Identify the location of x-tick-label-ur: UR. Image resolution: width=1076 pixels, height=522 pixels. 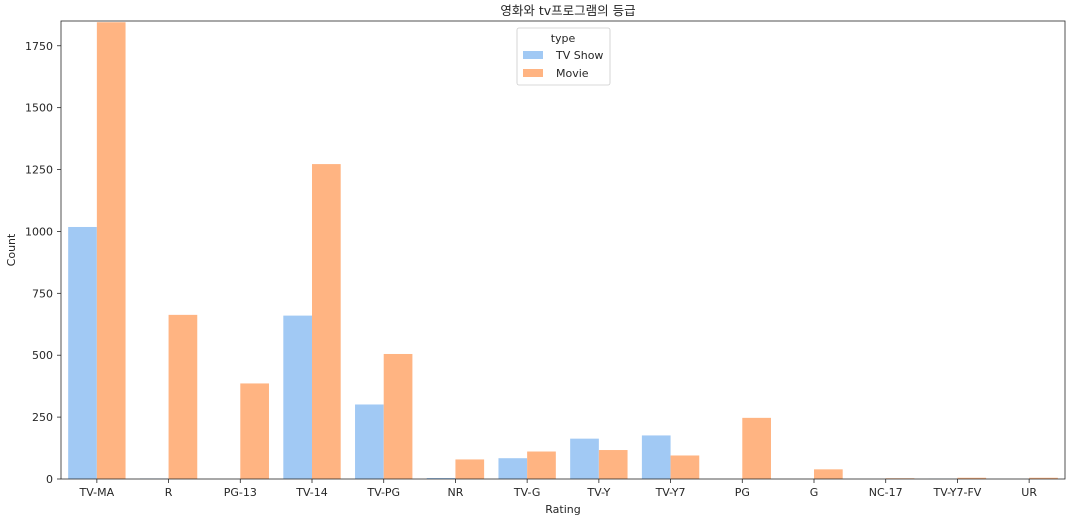
(1029, 492).